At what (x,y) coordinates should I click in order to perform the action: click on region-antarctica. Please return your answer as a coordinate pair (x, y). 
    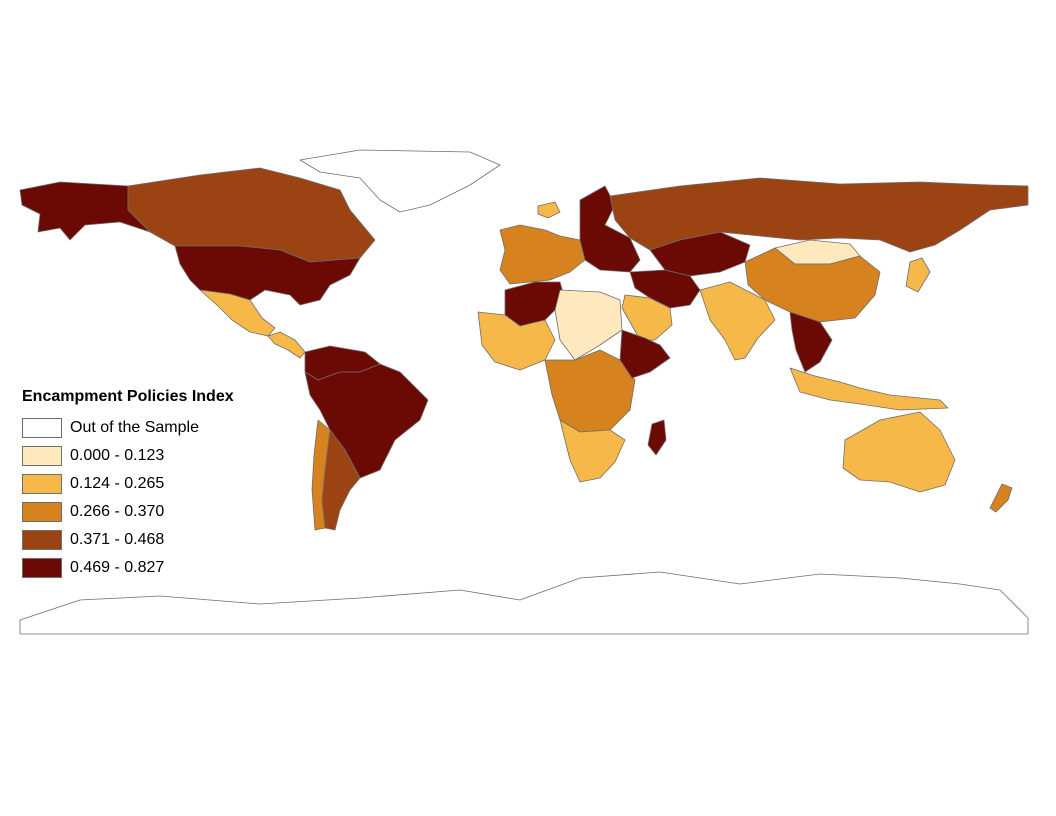
    Looking at the image, I should click on (524, 603).